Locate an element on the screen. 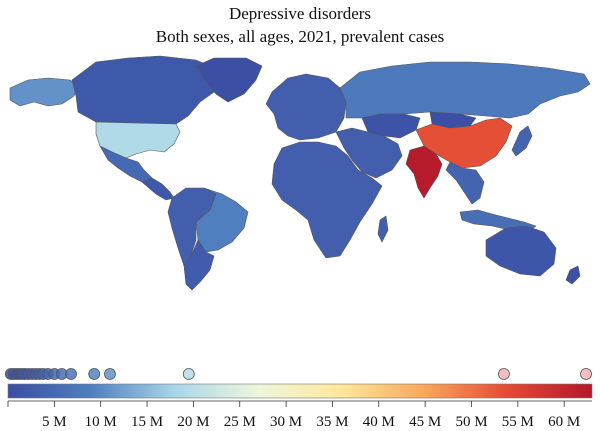 The width and height of the screenshot is (600, 431). legend-tick-label: 40 M is located at coordinates (379, 422).